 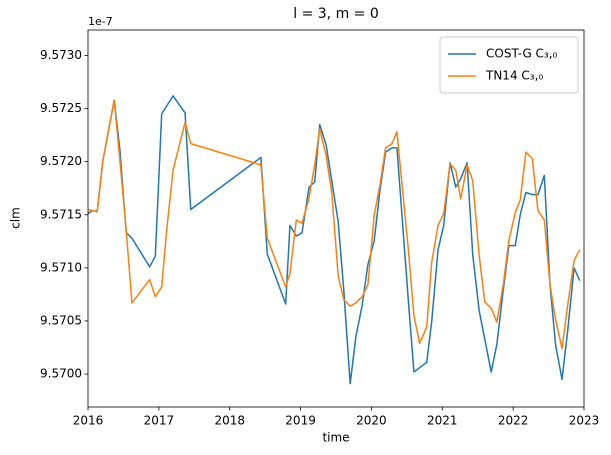 I want to click on x-tick-label: 2019, so click(x=300, y=421).